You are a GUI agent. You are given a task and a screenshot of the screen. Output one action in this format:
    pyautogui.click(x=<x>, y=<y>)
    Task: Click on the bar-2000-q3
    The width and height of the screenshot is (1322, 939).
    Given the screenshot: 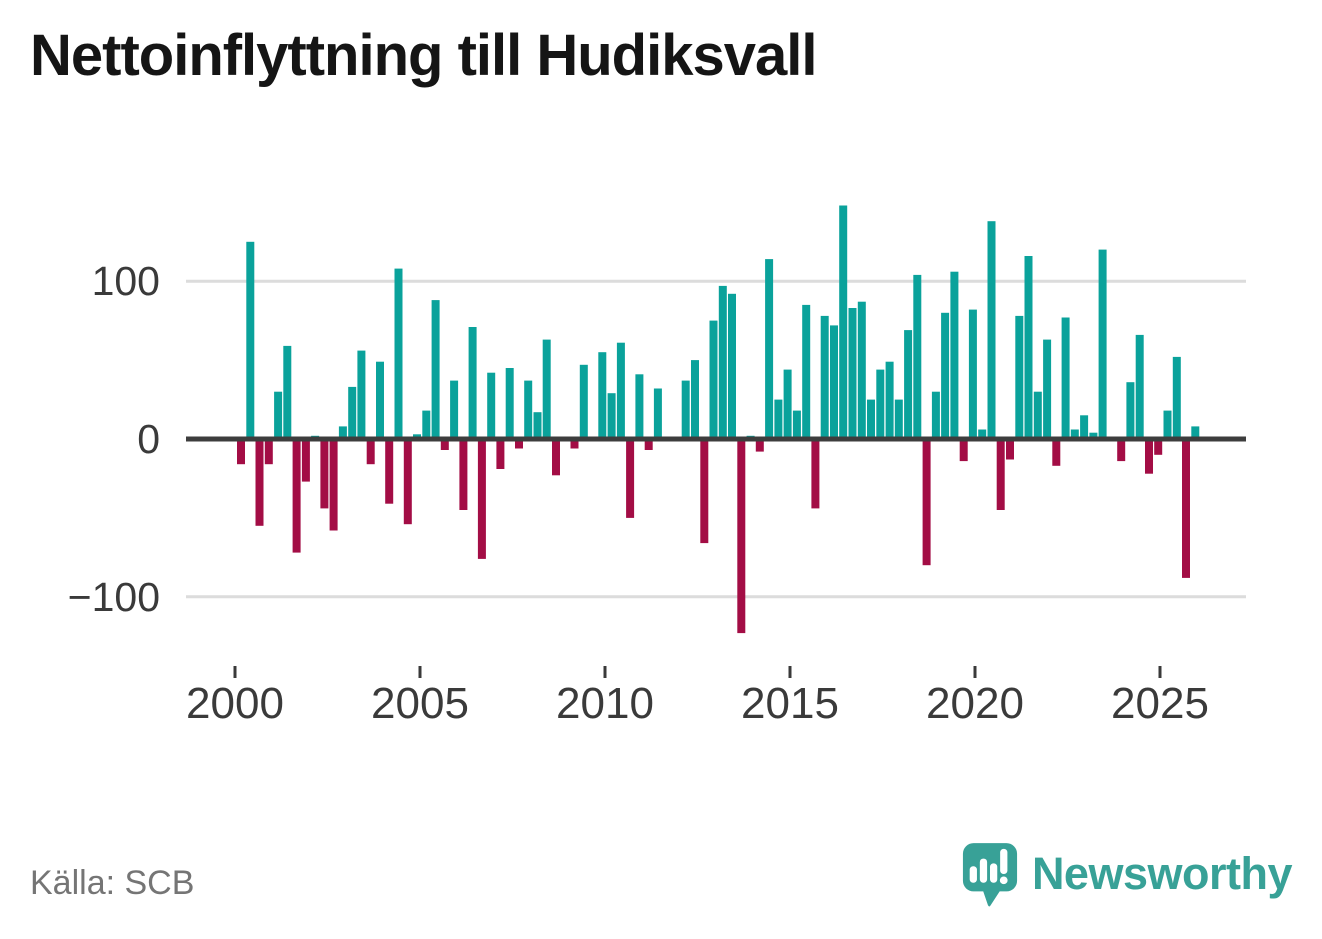 What is the action you would take?
    pyautogui.click(x=259, y=482)
    